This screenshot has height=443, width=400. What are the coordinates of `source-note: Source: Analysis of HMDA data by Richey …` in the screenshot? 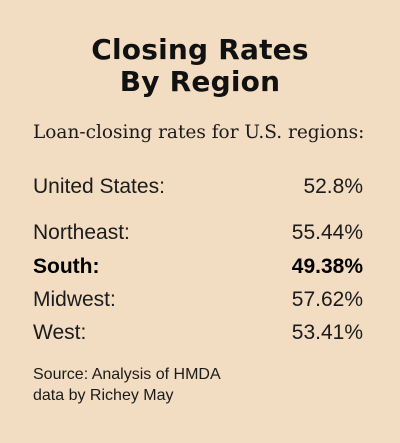 It's located at (198, 385).